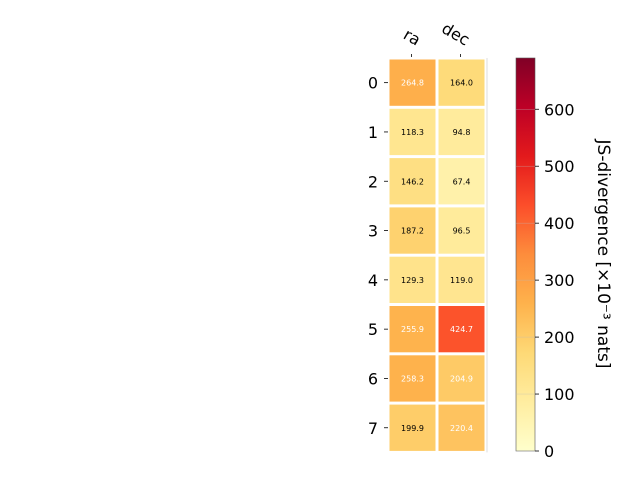 This screenshot has width=640, height=480. I want to click on colorbar-tick-label: 0, so click(549, 451).